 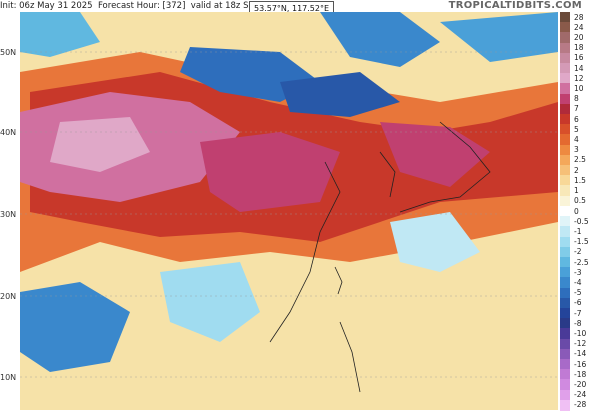 What do you see at coordinates (579, 58) in the screenshot?
I see `scale-tick-label: 16` at bounding box center [579, 58].